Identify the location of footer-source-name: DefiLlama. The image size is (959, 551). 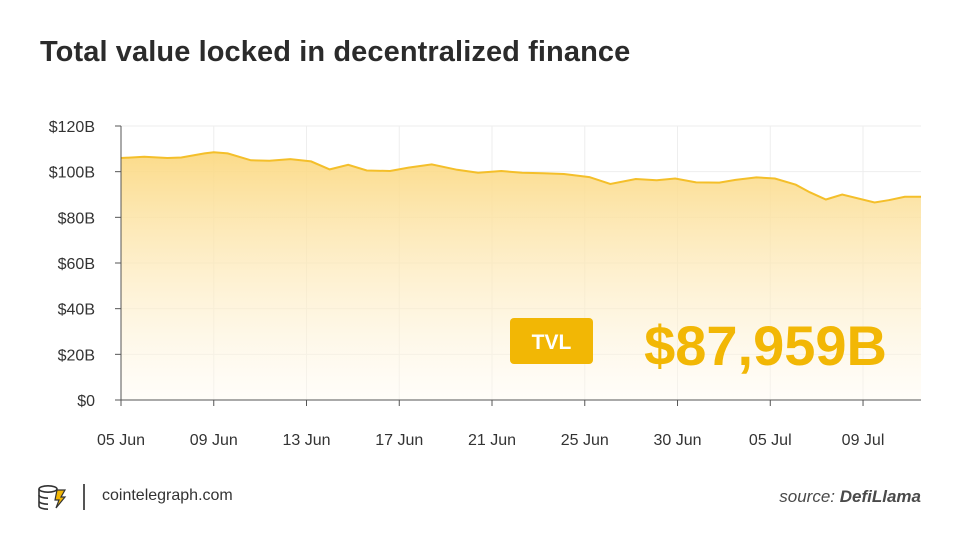
(880, 496).